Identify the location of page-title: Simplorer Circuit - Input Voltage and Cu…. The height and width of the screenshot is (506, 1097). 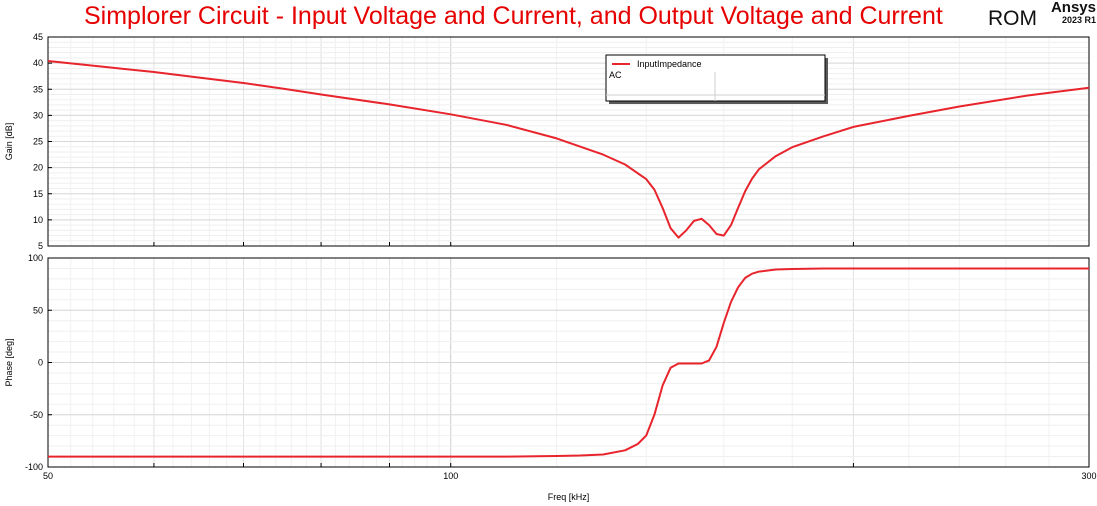
(513, 16).